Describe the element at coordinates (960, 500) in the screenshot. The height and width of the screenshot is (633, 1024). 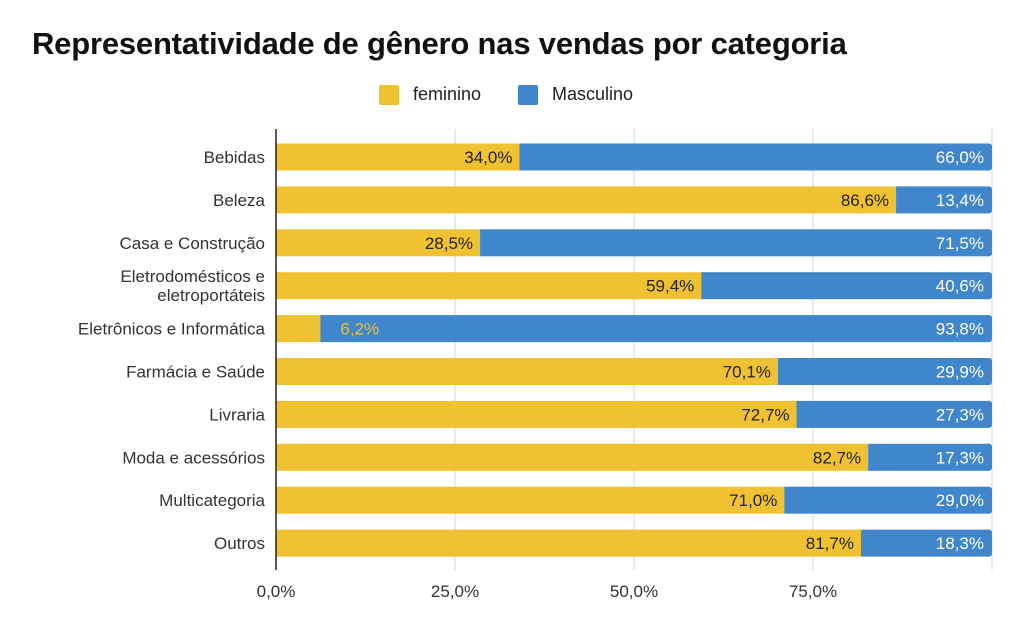
I see `data-label-masculino: 29,0%` at that location.